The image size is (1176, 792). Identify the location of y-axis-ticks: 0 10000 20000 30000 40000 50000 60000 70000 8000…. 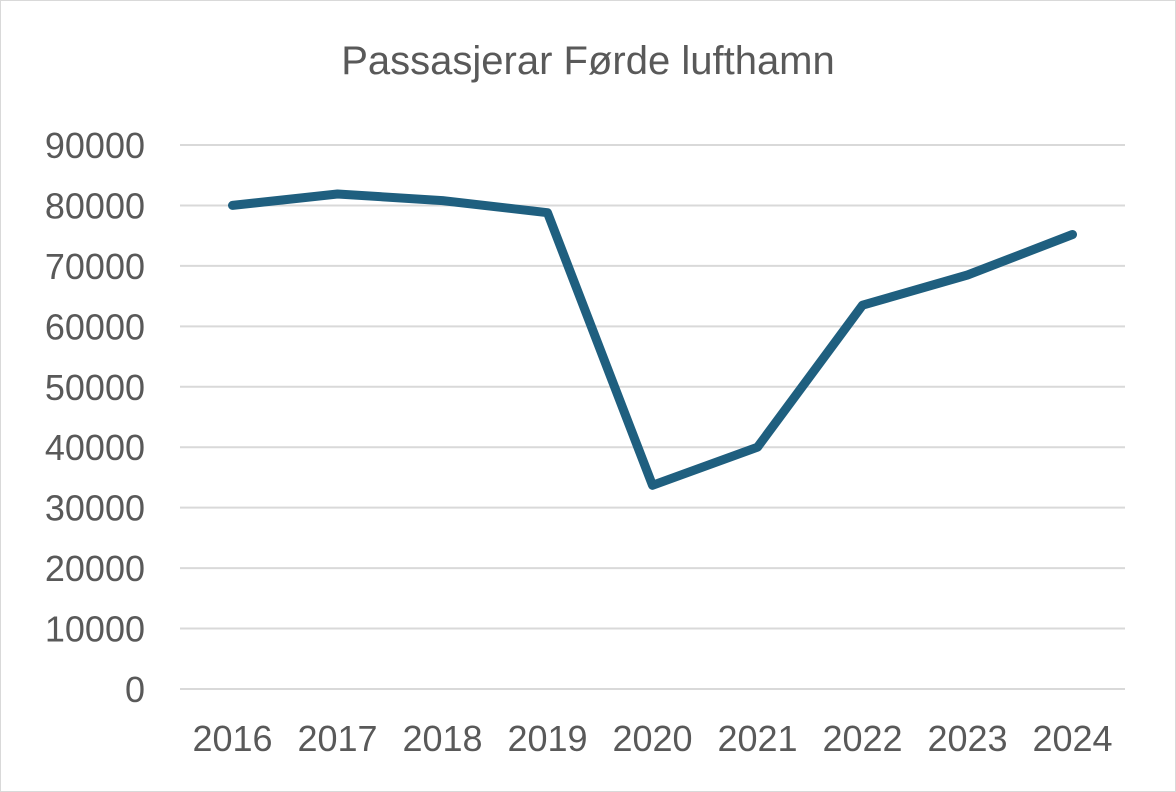
(95, 417).